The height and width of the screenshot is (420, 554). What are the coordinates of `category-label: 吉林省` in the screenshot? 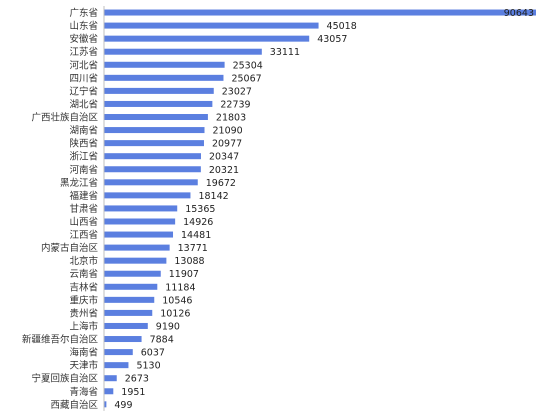 It's located at (83, 287).